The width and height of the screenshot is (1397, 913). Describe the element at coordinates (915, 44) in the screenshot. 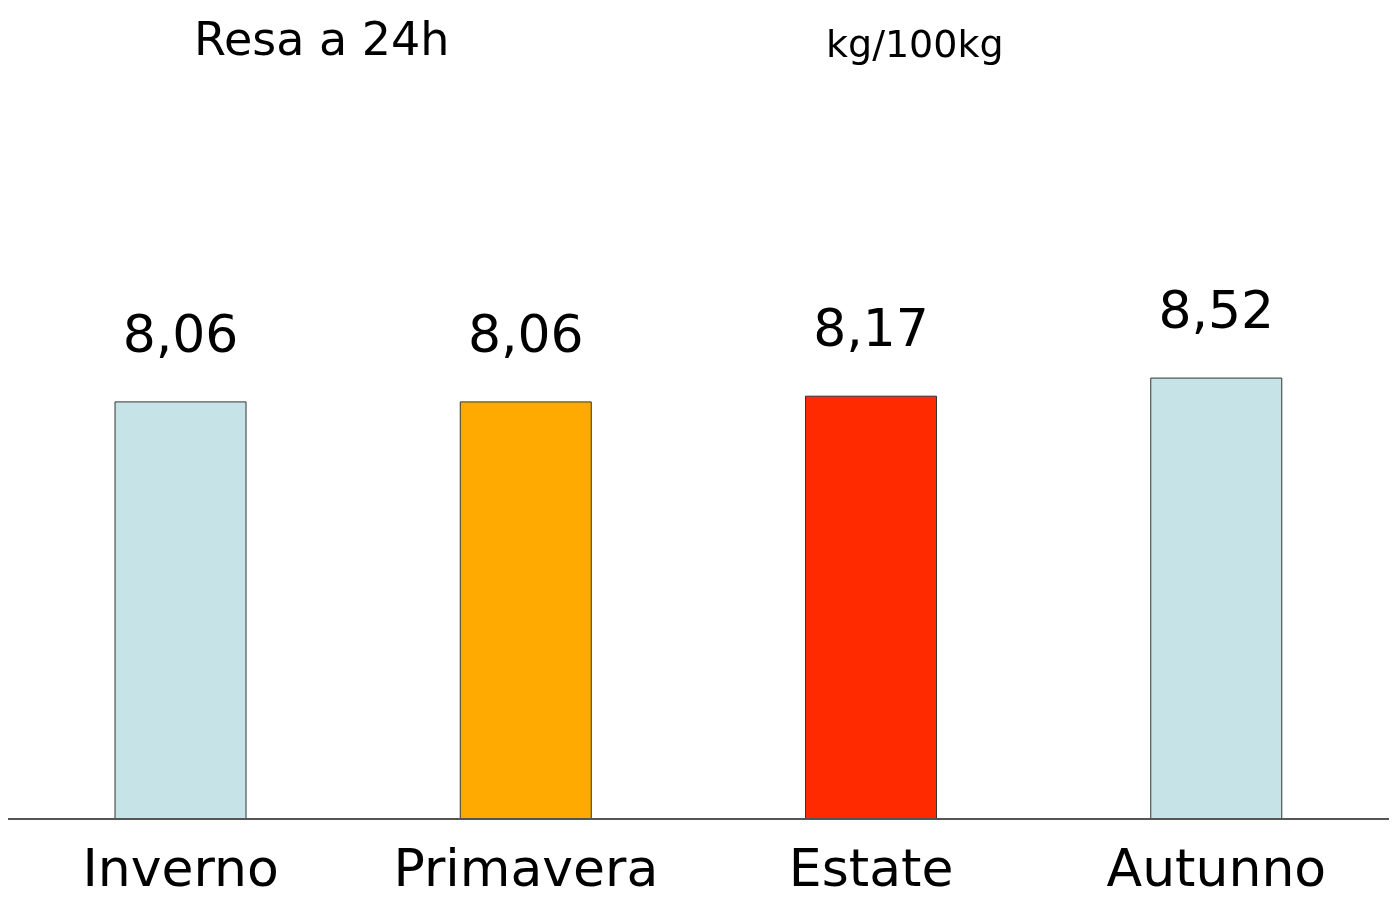

I see `chart-subtitle: kg/100kg` at that location.